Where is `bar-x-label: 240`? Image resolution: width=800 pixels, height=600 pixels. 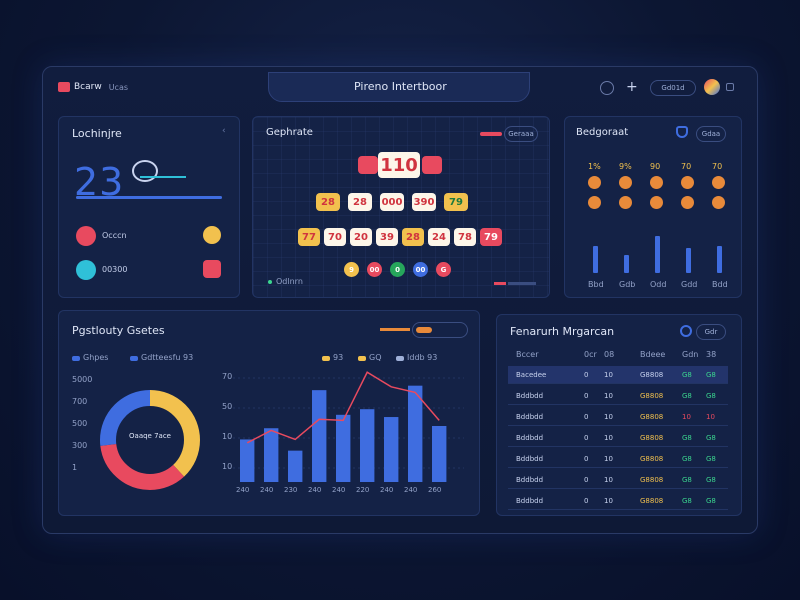 bar-x-label: 240 is located at coordinates (387, 490).